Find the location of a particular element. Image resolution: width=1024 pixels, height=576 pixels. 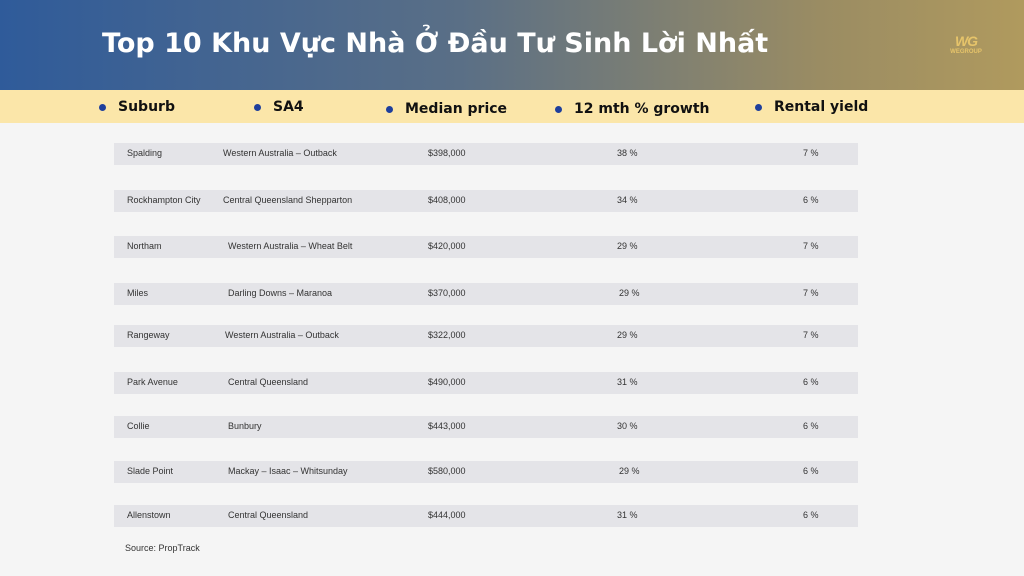

source-note: Source: PropTrack is located at coordinates (162, 548).